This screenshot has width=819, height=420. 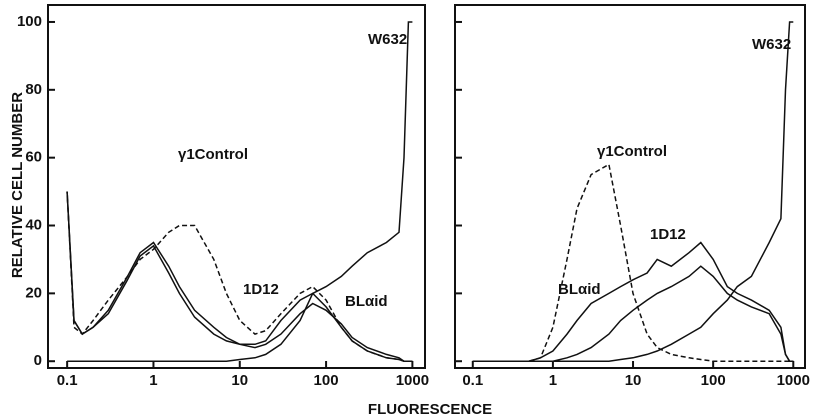 I want to click on y-axis-label: RELATIVE CELL NUMBER, so click(x=17, y=185).